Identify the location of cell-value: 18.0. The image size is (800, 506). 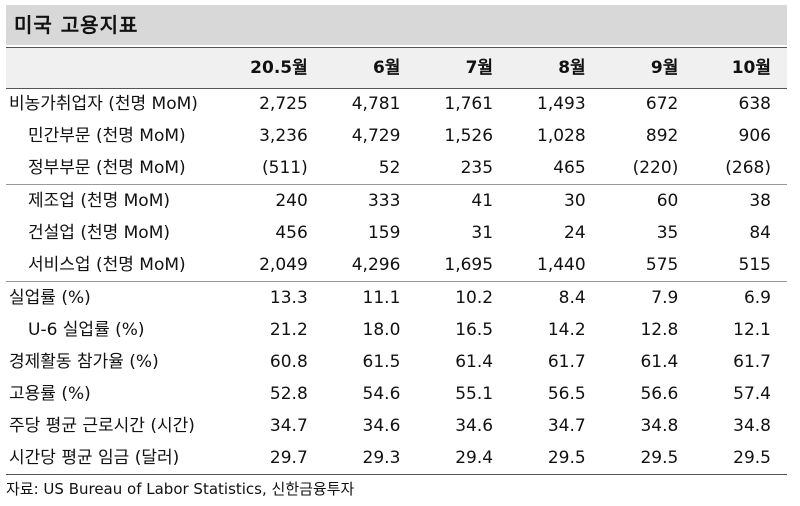
(381, 330).